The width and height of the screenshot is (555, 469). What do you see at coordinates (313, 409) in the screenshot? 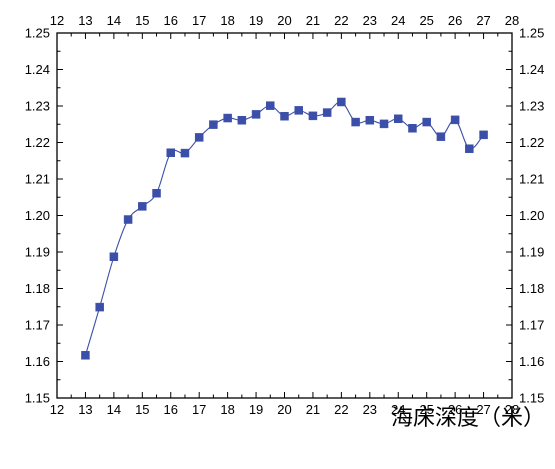
I see `x-tick-label-bottom: 21` at bounding box center [313, 409].